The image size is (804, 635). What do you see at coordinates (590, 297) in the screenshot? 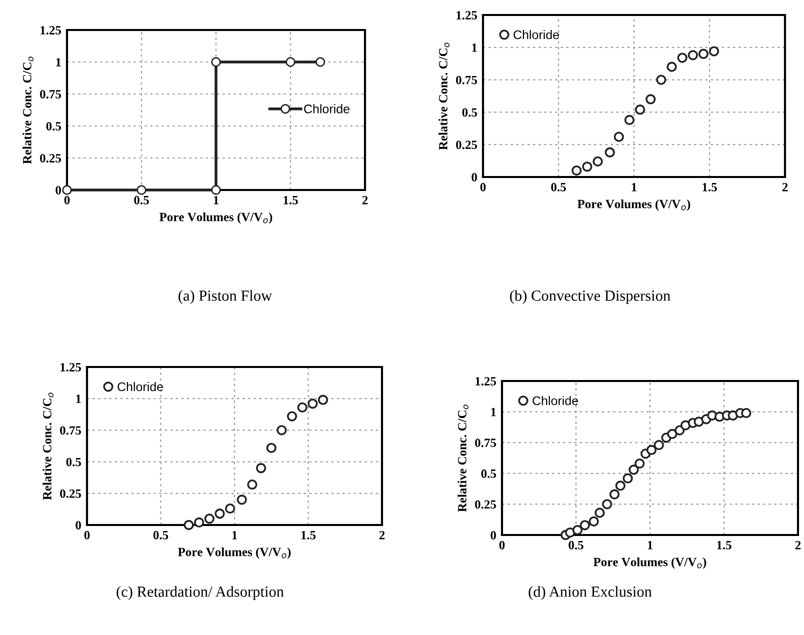
I see `text: (b) Convective Dispersion` at bounding box center [590, 297].